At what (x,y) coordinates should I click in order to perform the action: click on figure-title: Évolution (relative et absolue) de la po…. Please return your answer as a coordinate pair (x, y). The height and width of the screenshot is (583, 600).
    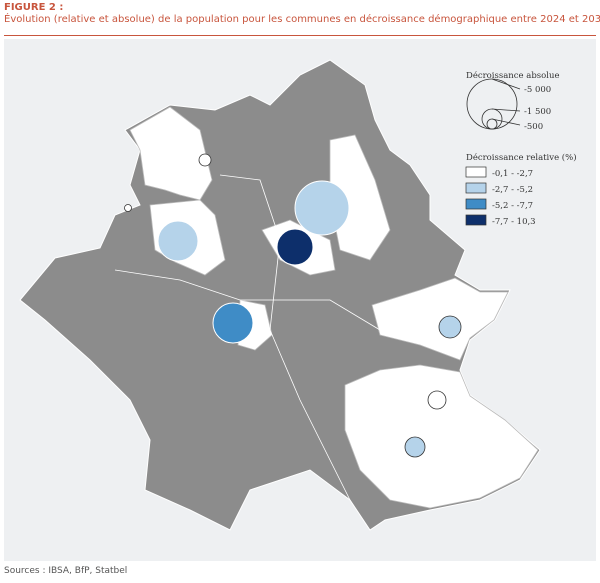
    Looking at the image, I should click on (302, 19).